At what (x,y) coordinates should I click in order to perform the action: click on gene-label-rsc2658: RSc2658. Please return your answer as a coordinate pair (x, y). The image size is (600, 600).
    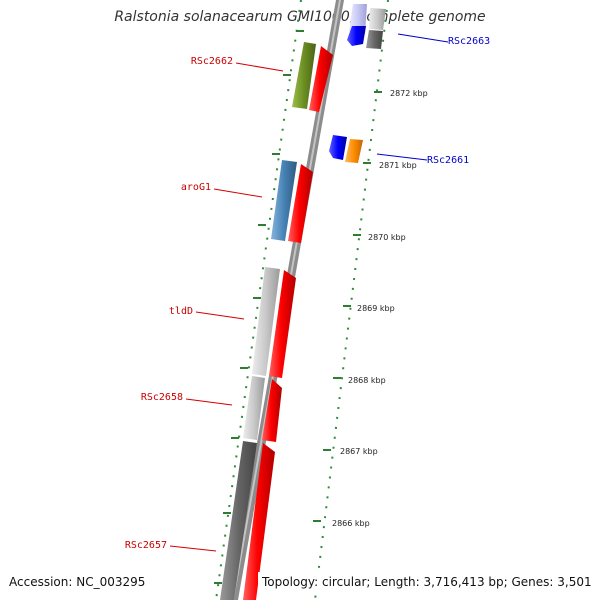
    Looking at the image, I should click on (162, 397).